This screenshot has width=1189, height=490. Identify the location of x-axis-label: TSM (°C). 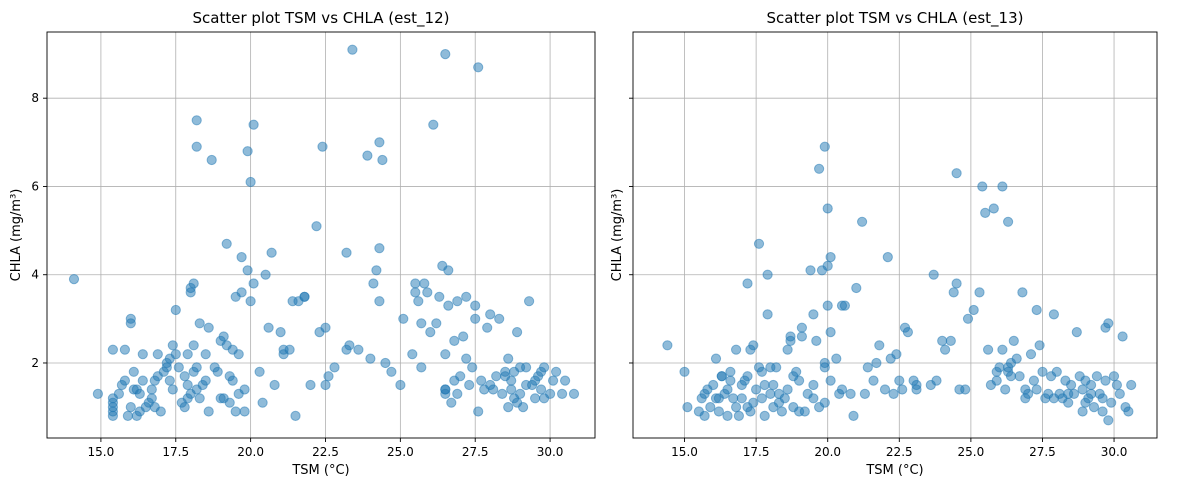
(320, 470).